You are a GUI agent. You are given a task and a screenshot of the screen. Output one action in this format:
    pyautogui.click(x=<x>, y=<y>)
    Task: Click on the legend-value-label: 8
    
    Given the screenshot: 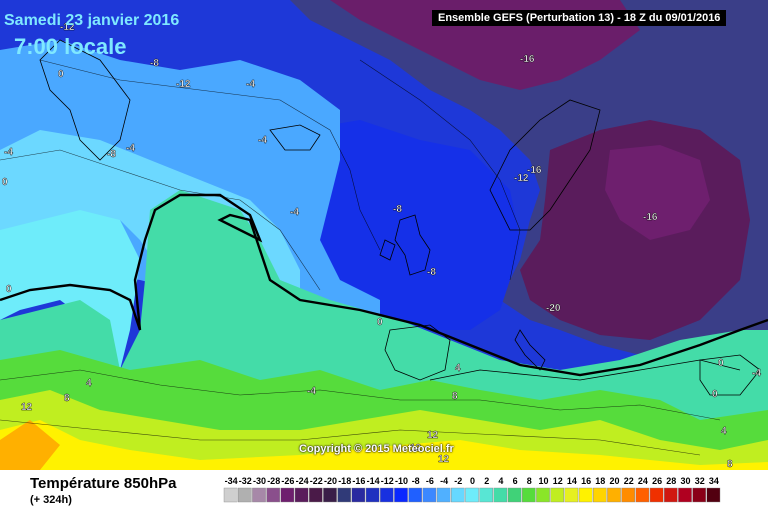 What is the action you would take?
    pyautogui.click(x=529, y=481)
    